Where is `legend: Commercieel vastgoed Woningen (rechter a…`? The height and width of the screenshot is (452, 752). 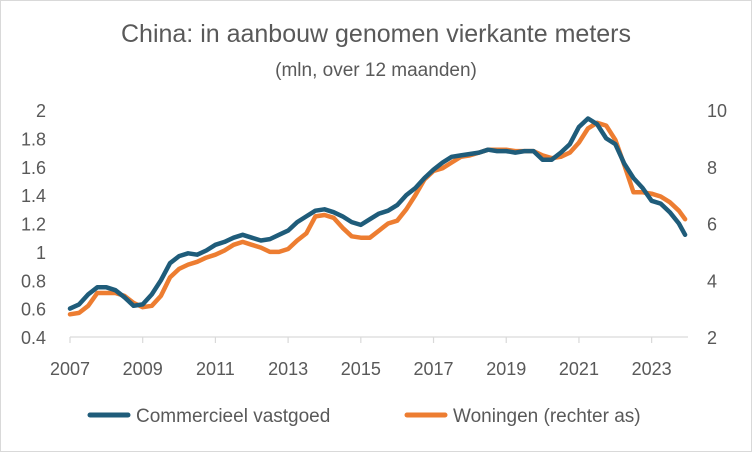 legend: Commercieel vastgoed Woningen (rechter a… is located at coordinates (364, 416).